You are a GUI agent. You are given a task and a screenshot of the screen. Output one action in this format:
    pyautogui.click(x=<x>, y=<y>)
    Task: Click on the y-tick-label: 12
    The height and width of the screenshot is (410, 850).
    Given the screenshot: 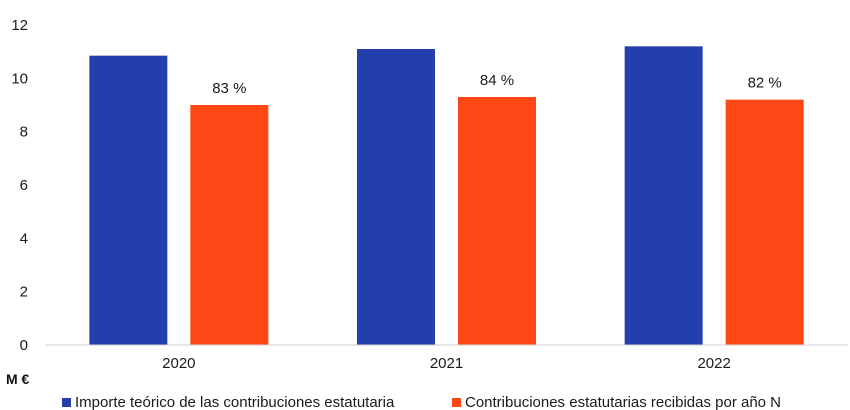 What is the action you would take?
    pyautogui.click(x=19, y=25)
    